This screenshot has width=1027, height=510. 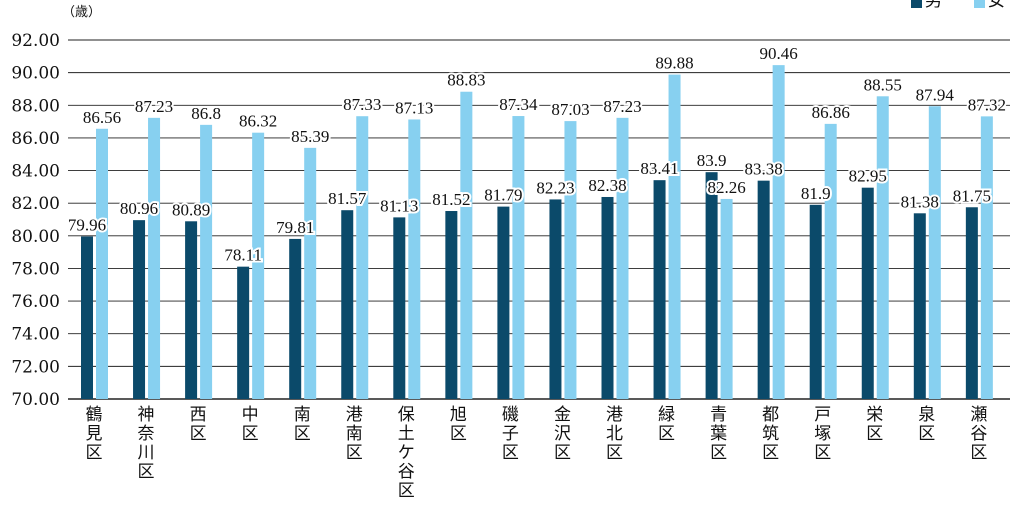 I want to click on data-label: 82.95, so click(x=868, y=176).